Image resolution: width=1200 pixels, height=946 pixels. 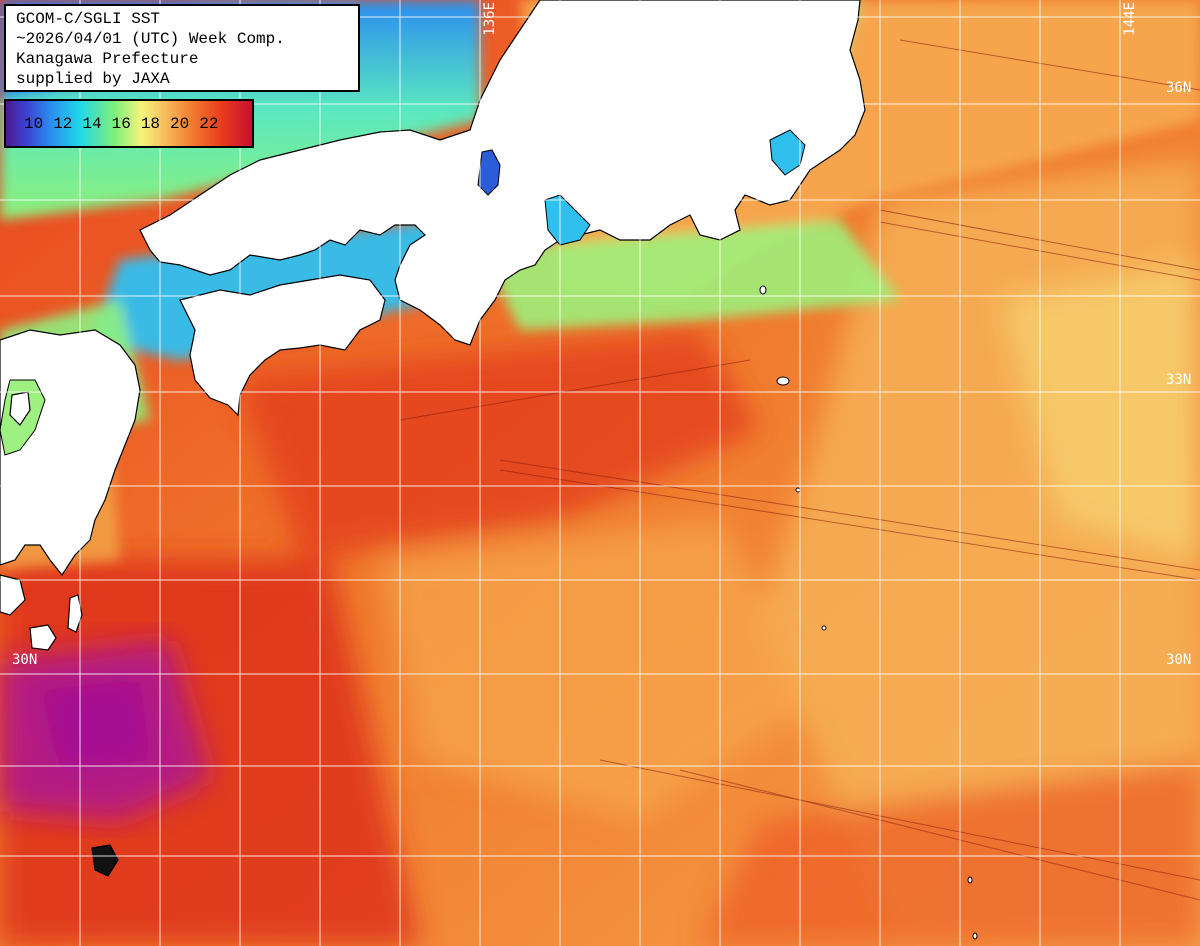 What do you see at coordinates (1179, 660) in the screenshot?
I see `lat-label-30n-right: 30N` at bounding box center [1179, 660].